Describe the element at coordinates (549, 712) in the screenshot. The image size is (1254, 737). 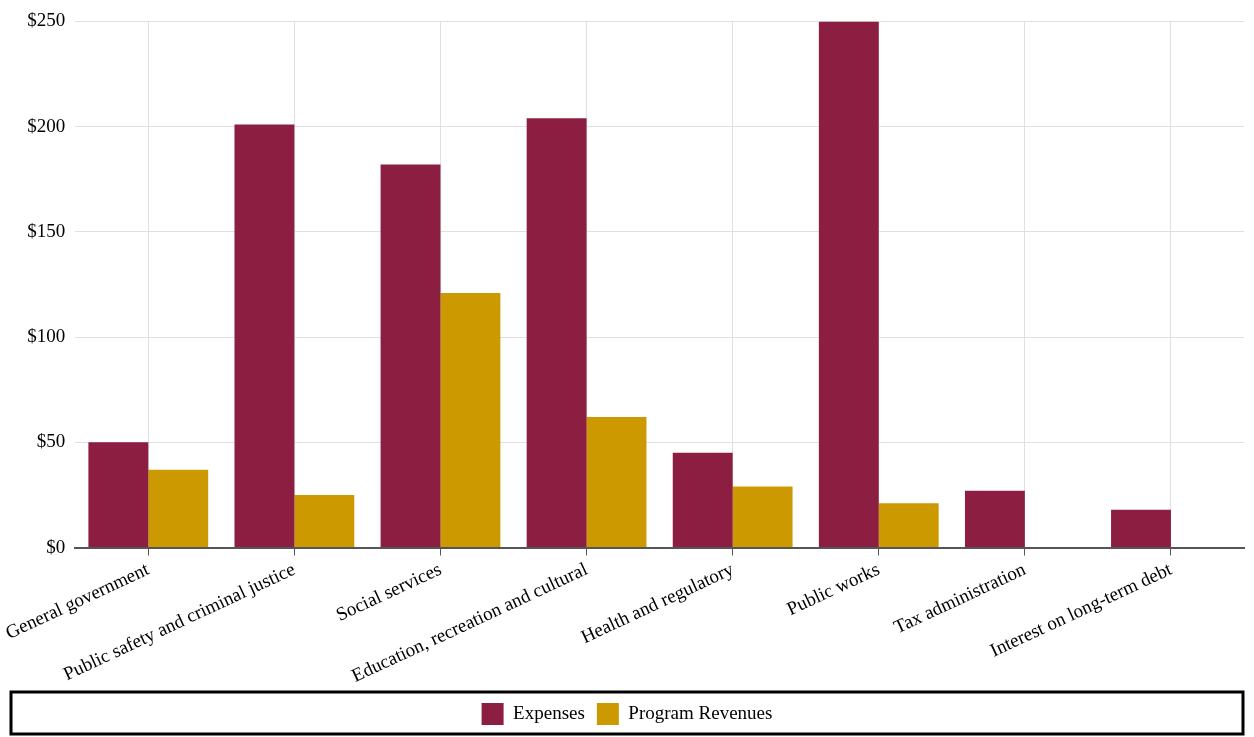
I see `legend-label: Expenses` at that location.